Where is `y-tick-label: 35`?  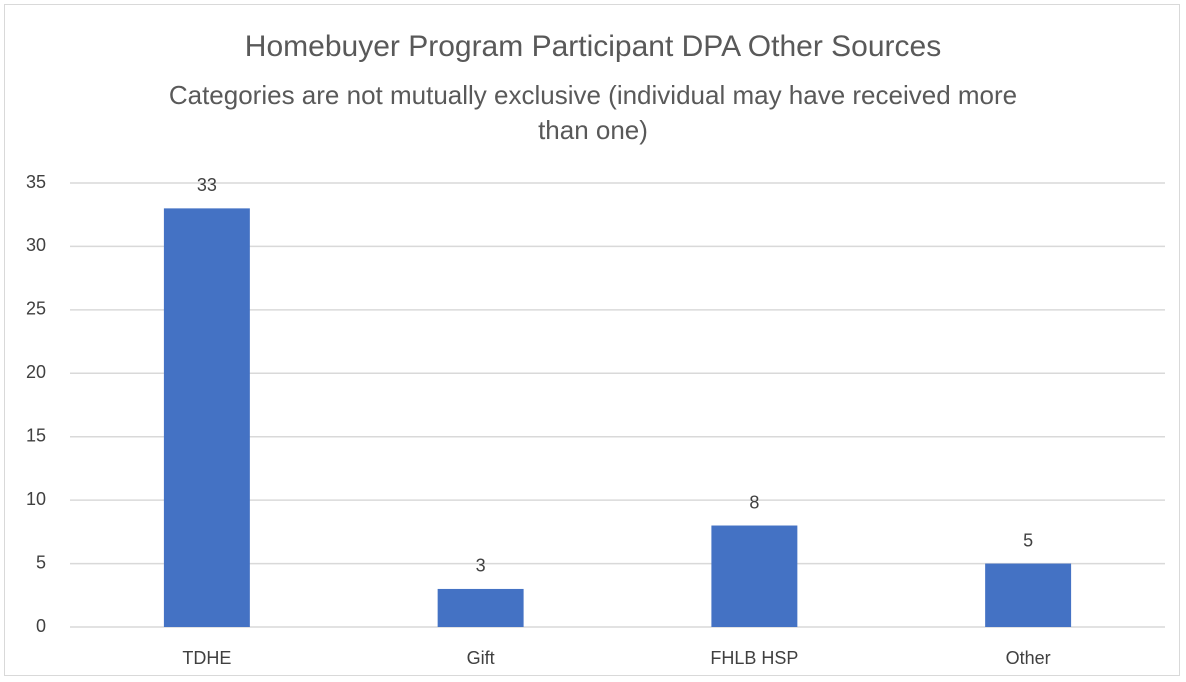 y-tick-label: 35 is located at coordinates (36, 182).